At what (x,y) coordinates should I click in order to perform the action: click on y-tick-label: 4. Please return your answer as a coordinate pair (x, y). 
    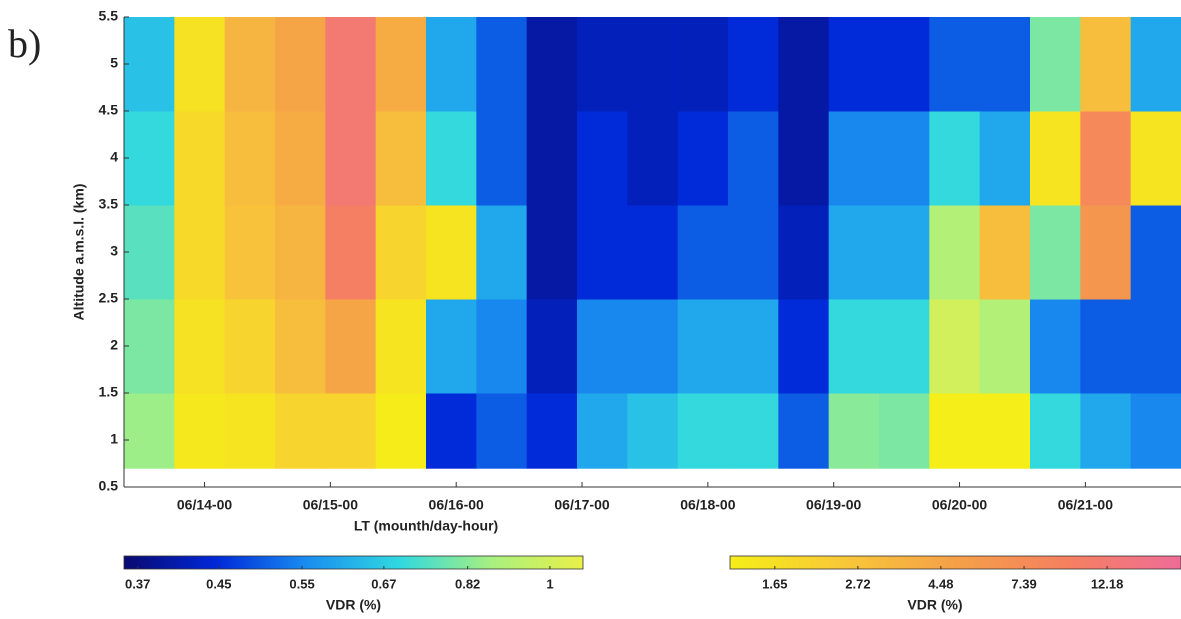
    Looking at the image, I should click on (114, 157).